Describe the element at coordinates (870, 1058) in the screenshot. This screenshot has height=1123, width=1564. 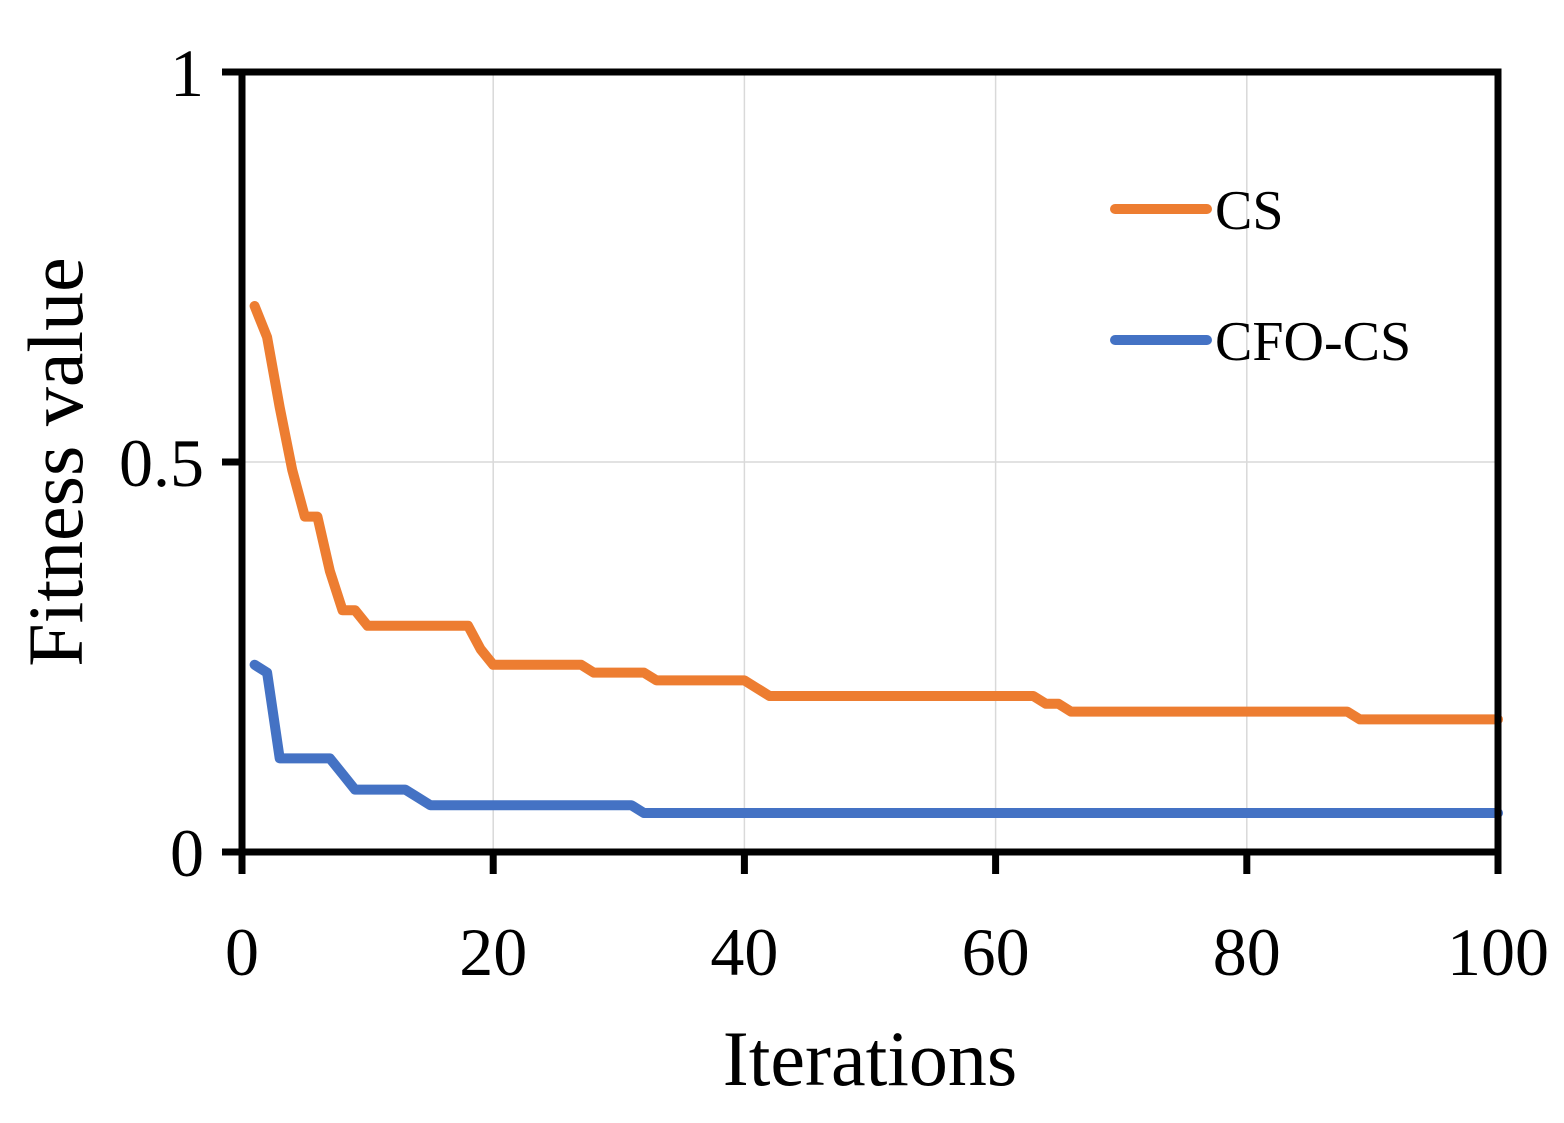
I see `x-axis-label: Iterations` at that location.